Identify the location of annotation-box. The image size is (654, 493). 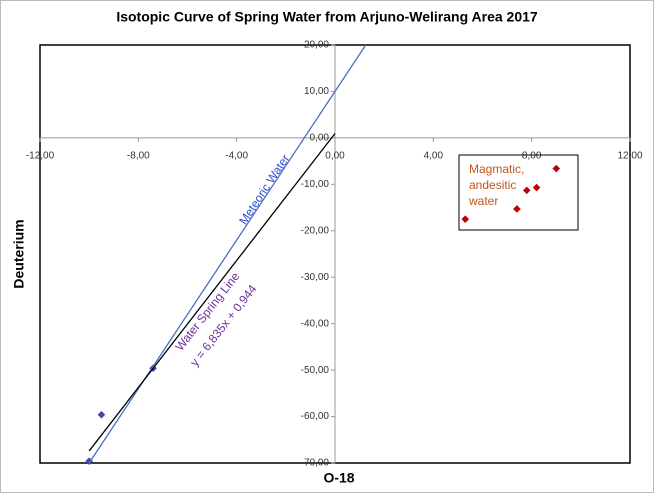
(518, 192).